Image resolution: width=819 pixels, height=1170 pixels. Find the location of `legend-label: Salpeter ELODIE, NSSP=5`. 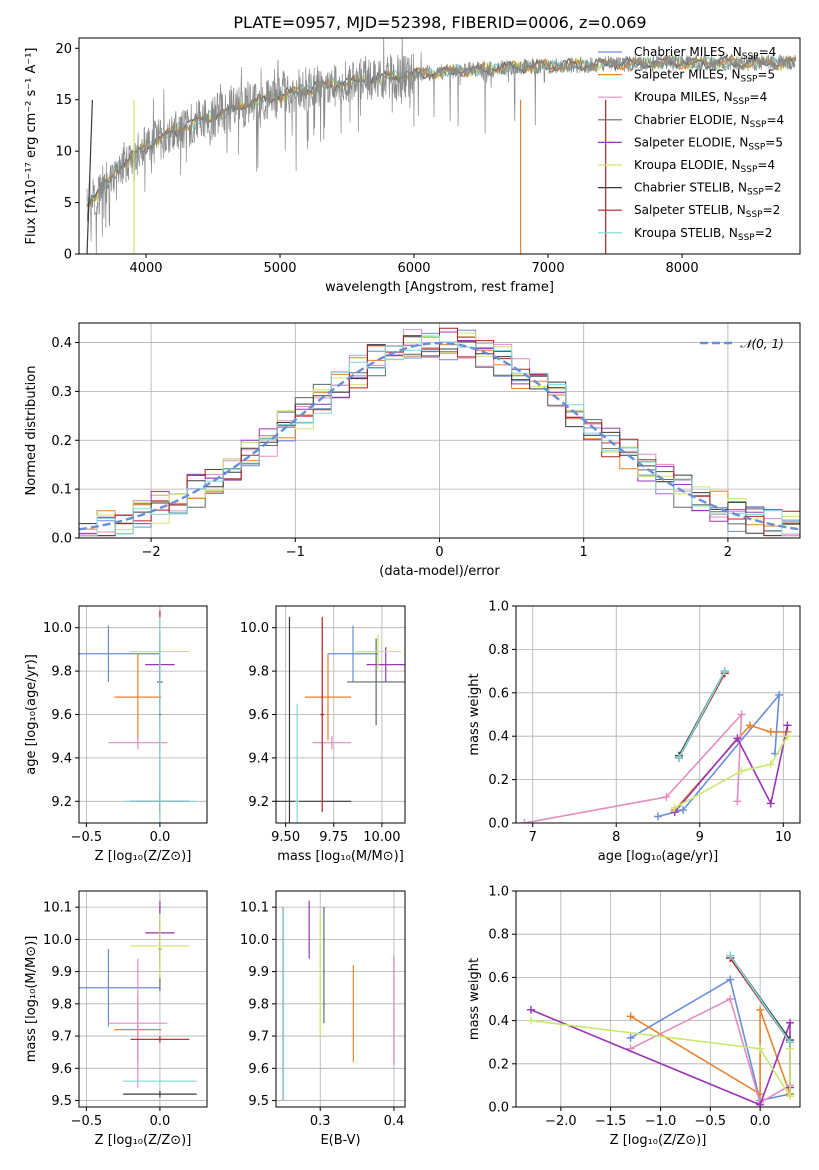

legend-label: Salpeter ELODIE, NSSP=5 is located at coordinates (708, 143).